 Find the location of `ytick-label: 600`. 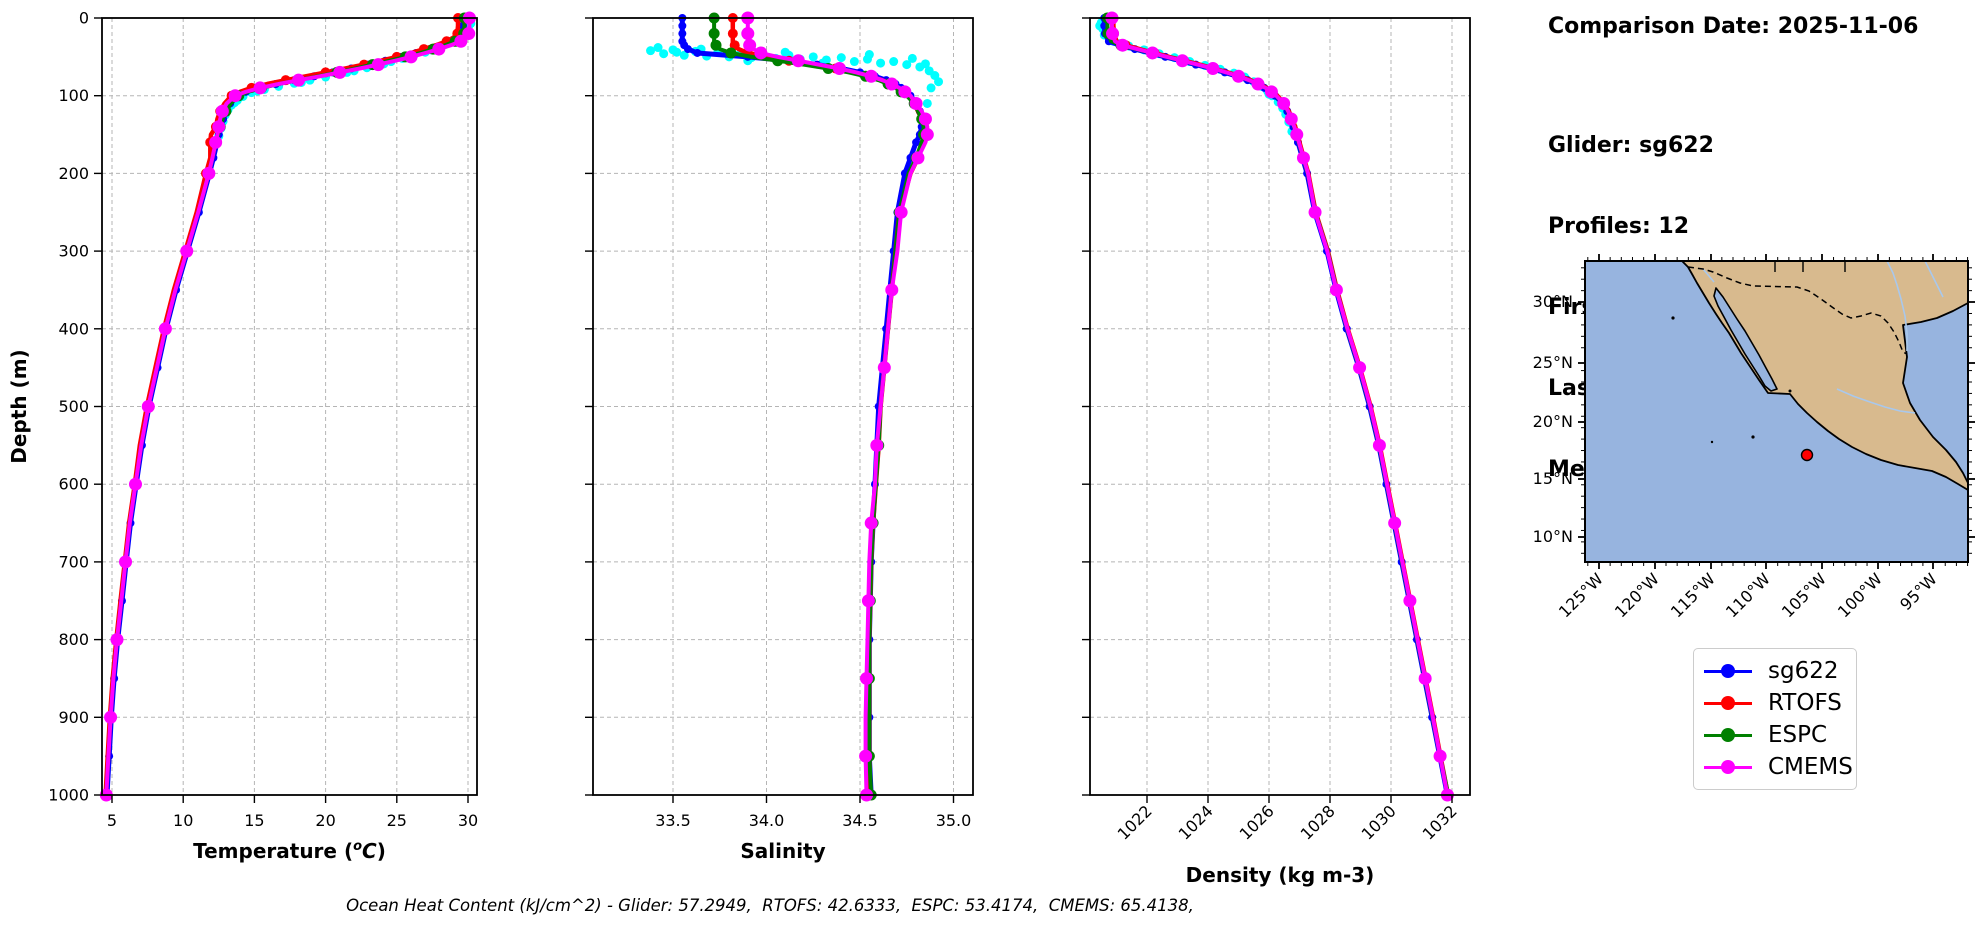

ytick-label: 600 is located at coordinates (73, 484).